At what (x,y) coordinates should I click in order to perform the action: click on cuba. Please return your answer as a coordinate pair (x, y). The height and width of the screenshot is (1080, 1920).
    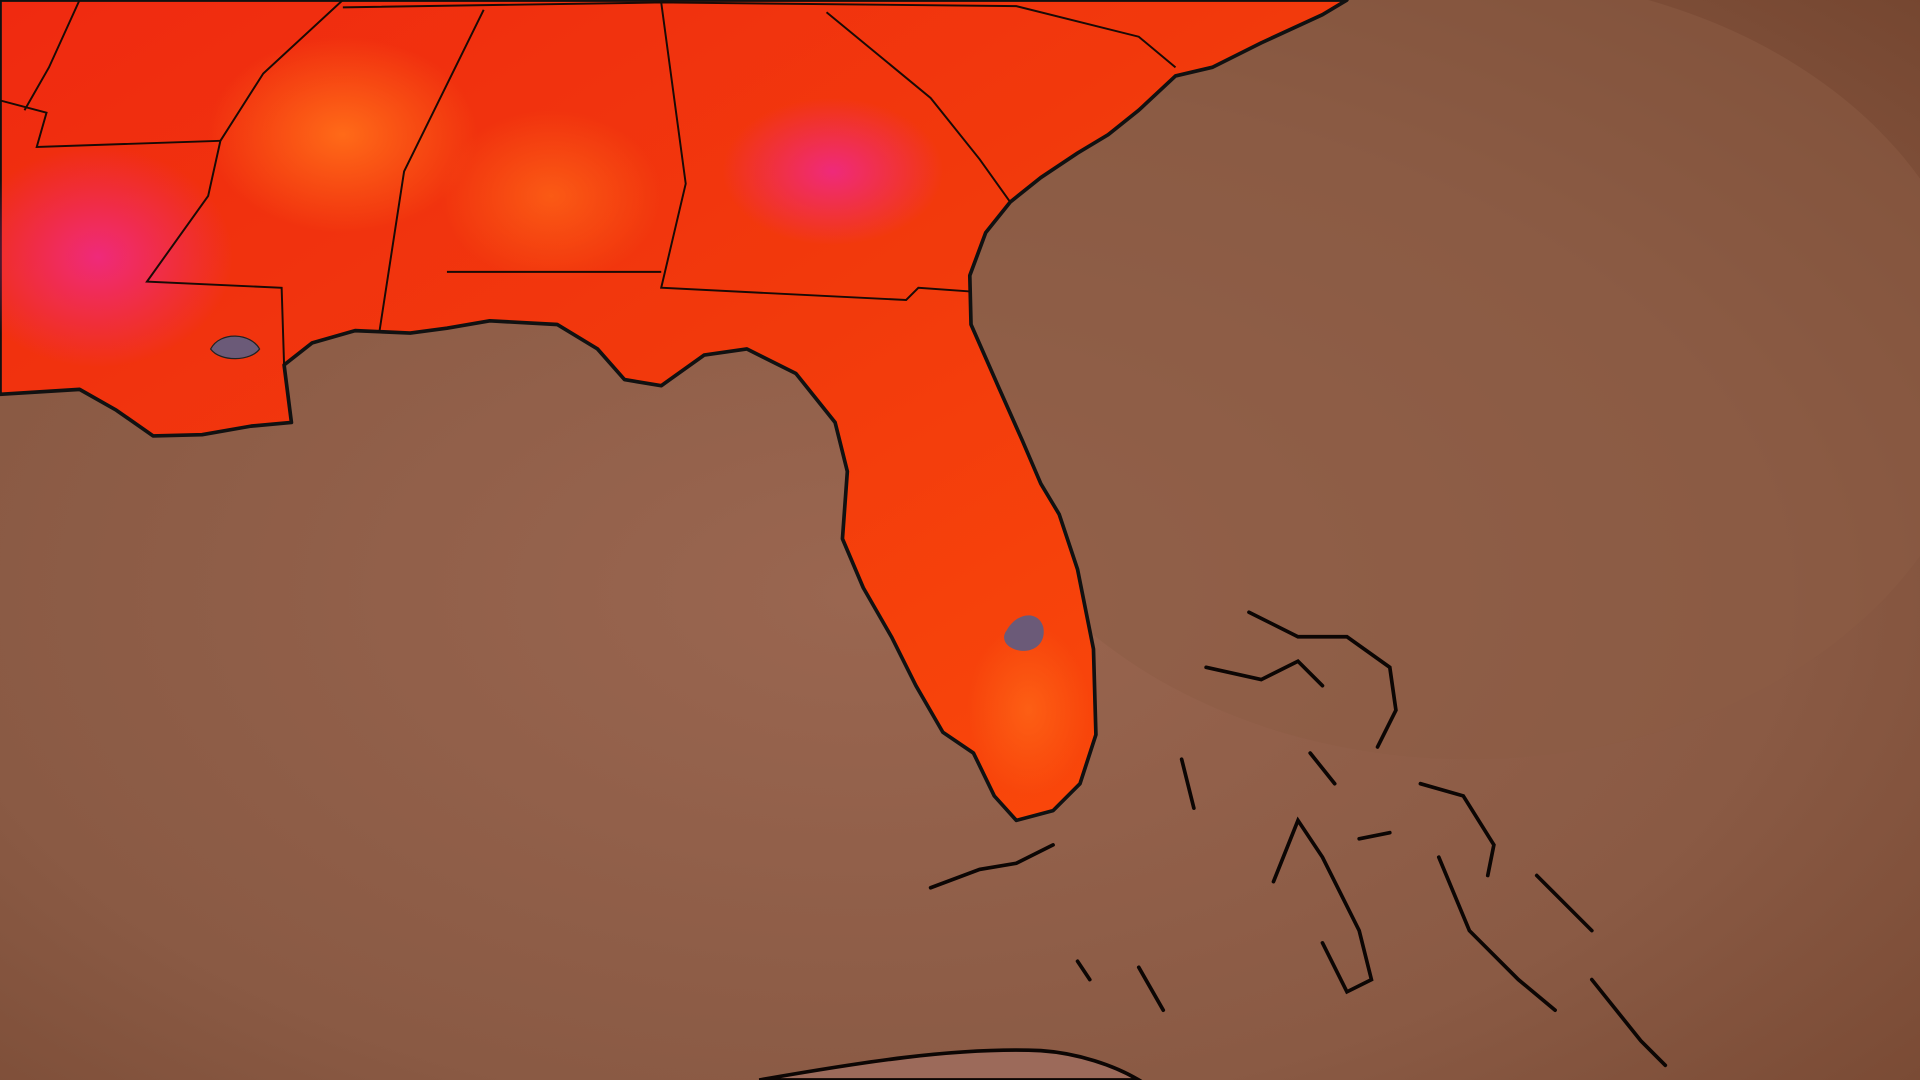
    Looking at the image, I should click on (950, 1064).